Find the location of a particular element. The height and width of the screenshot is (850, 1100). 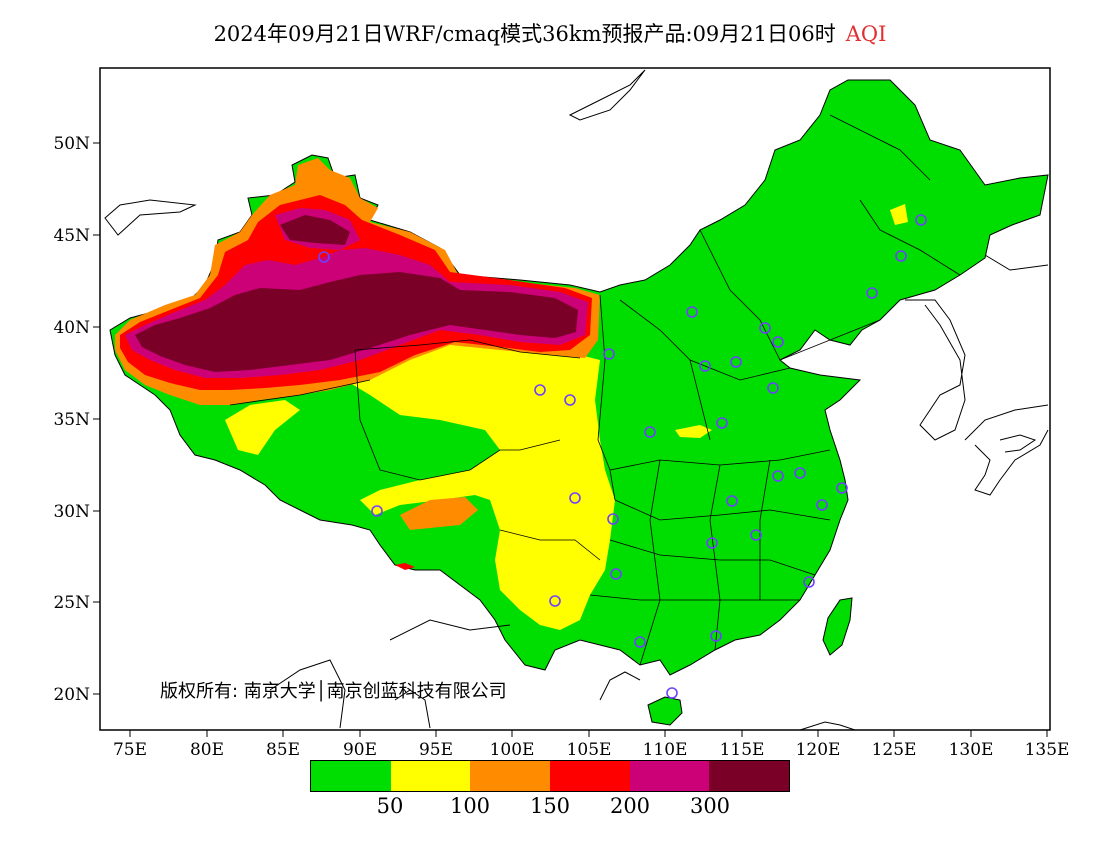

lon-tick-label: 85E is located at coordinates (283, 750).